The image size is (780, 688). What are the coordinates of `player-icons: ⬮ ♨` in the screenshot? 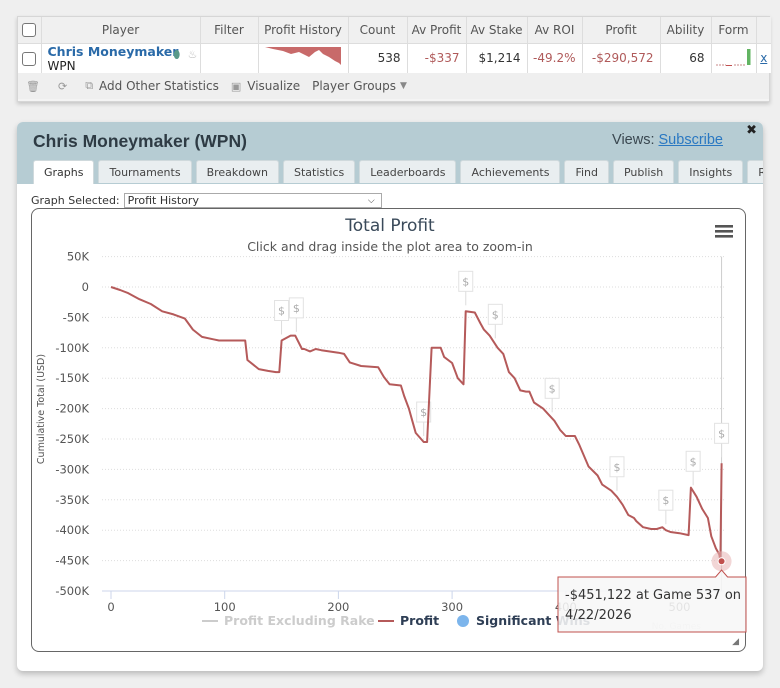 It's located at (185, 55).